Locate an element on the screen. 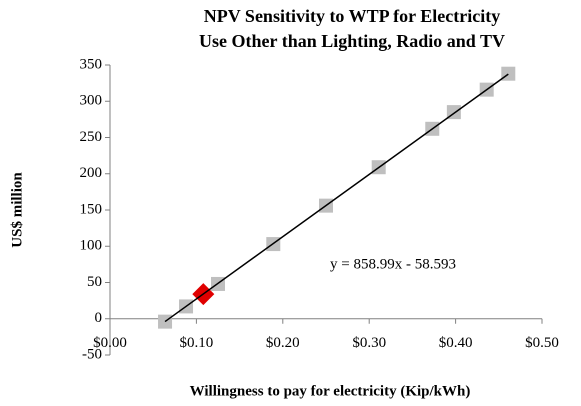 The height and width of the screenshot is (406, 581). x-tick-label: $0.50 is located at coordinates (542, 343).